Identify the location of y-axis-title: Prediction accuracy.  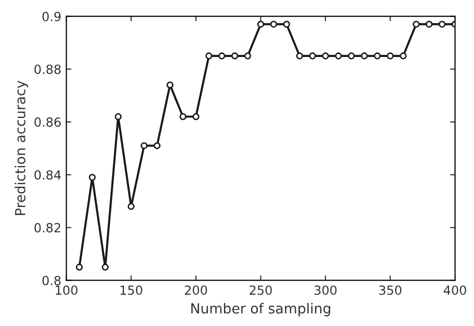
(21, 147).